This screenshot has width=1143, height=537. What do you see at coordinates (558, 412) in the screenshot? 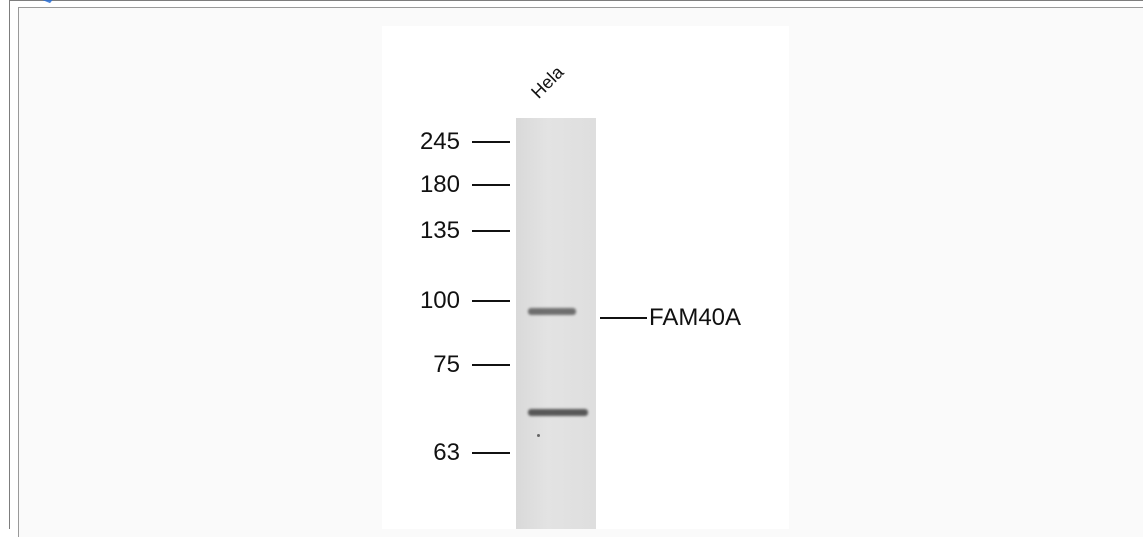
I see `band-lower` at bounding box center [558, 412].